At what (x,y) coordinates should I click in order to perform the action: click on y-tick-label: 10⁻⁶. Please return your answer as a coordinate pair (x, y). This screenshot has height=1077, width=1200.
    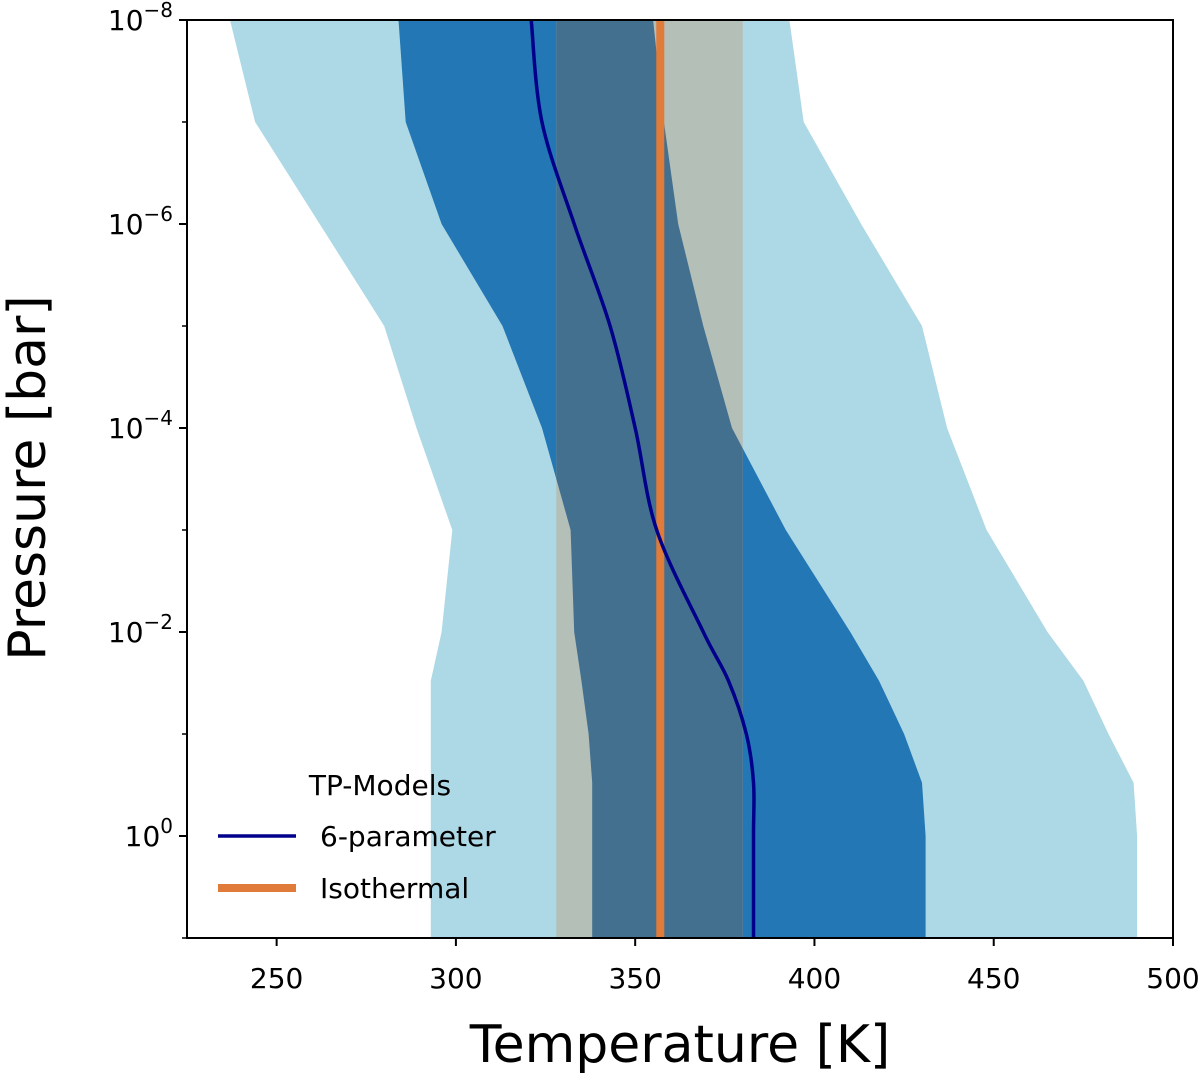
    Looking at the image, I should click on (140, 221).